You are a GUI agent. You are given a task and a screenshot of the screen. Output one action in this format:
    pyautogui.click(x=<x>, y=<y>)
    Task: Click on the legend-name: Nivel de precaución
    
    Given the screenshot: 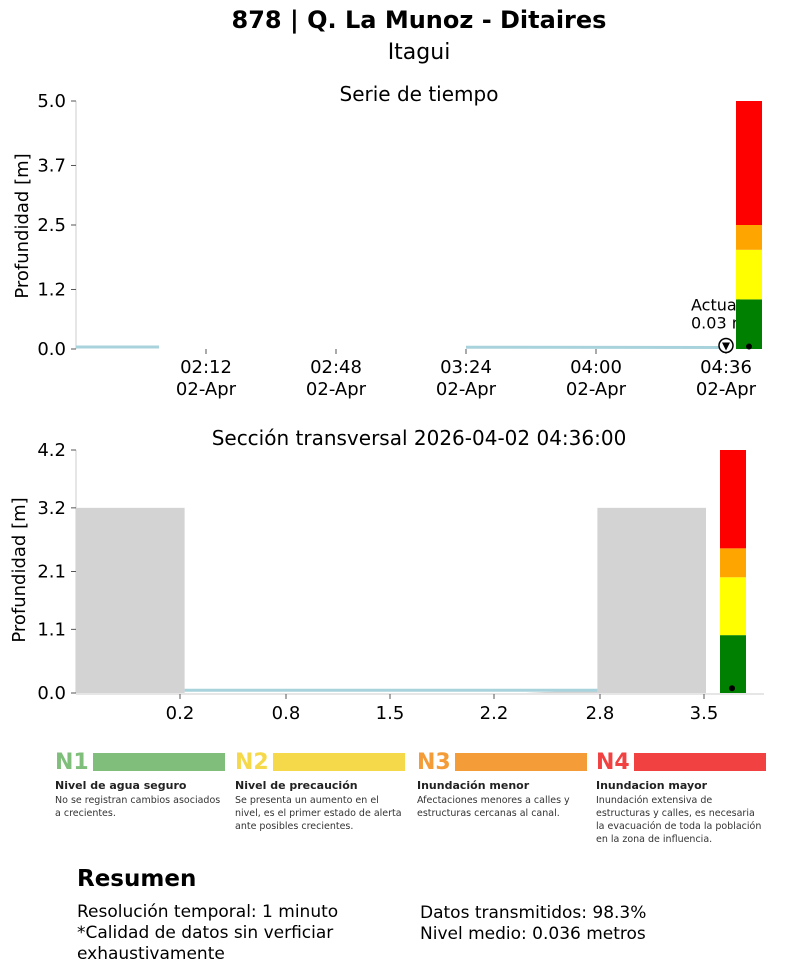 What is the action you would take?
    pyautogui.click(x=296, y=785)
    